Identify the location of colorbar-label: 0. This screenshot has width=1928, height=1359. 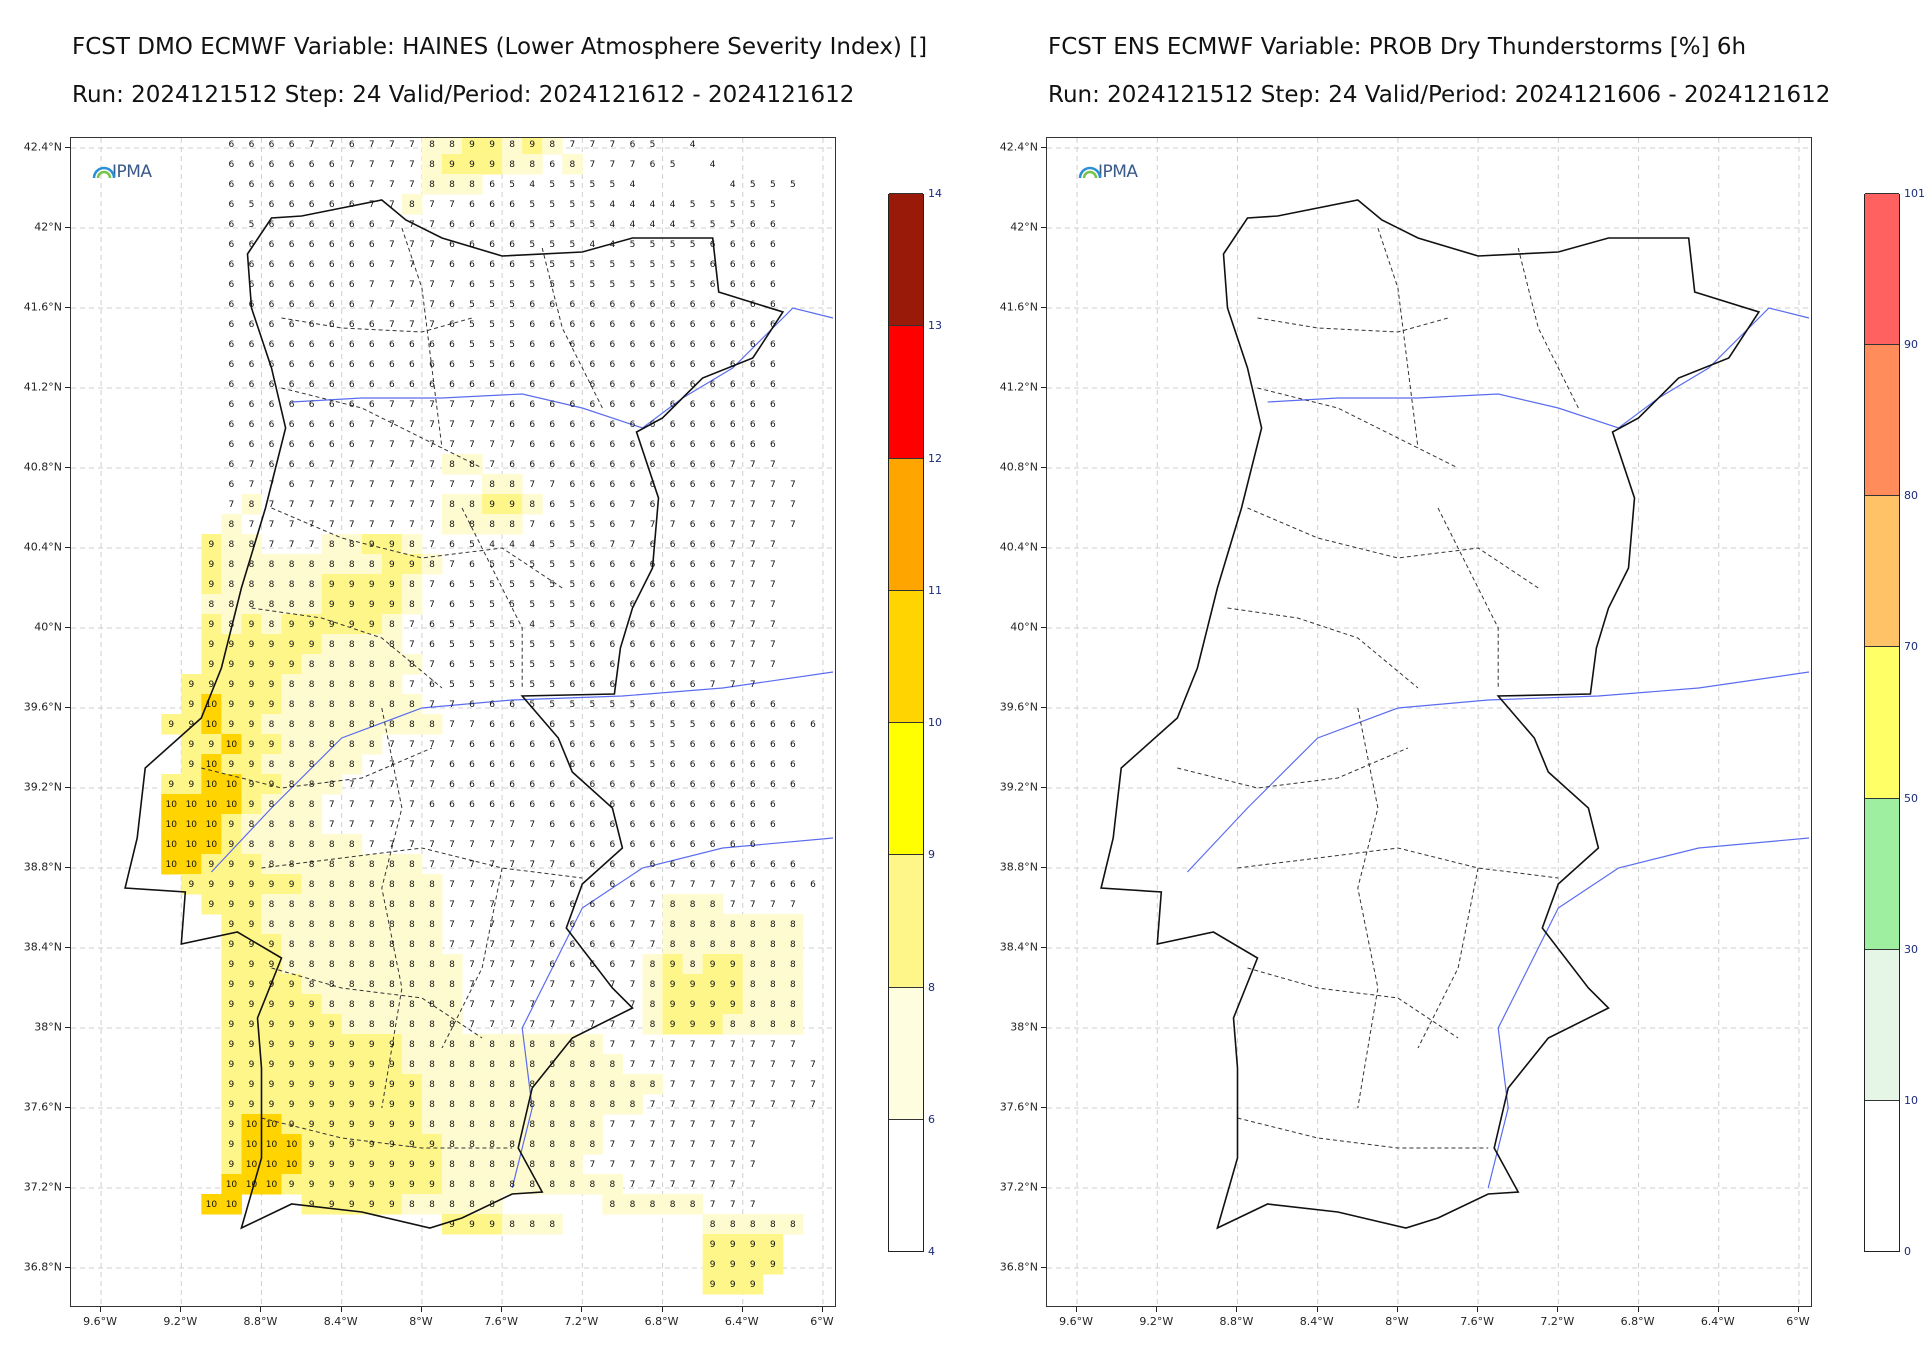
(1907, 1251).